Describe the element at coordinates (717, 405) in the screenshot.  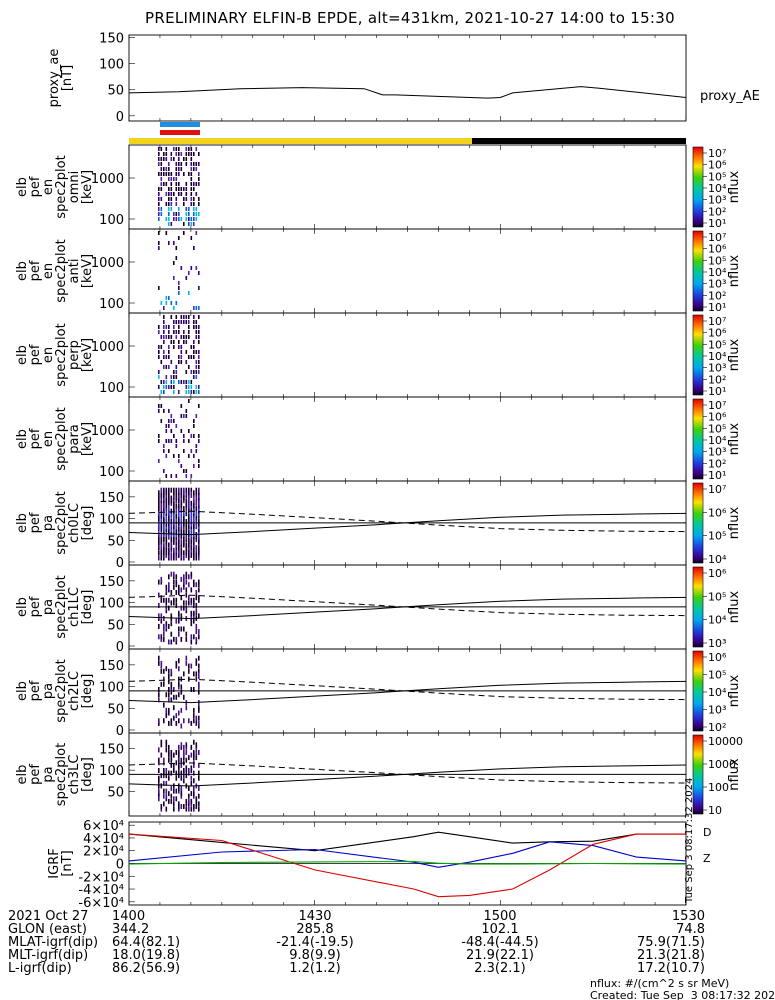
I see `colorbar-label-4-0: 10⁷` at that location.